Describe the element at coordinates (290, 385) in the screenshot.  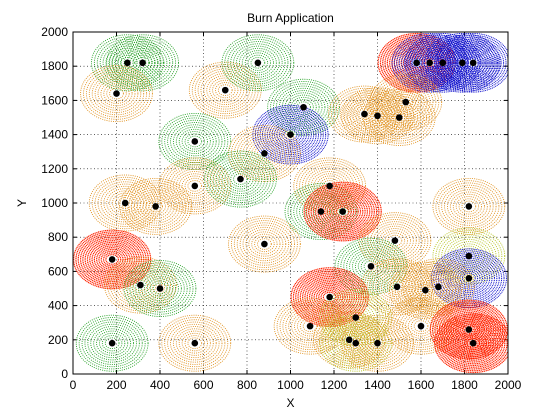
I see `x-tick-label: 1000` at that location.